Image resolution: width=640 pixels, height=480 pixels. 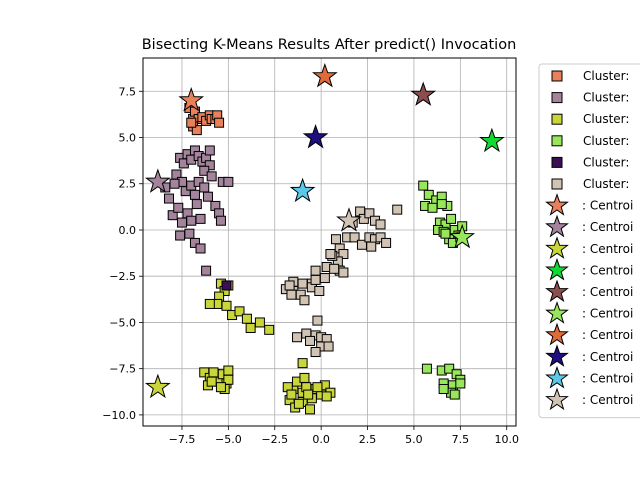 I want to click on x-tick-label: 2.5, so click(x=368, y=439).